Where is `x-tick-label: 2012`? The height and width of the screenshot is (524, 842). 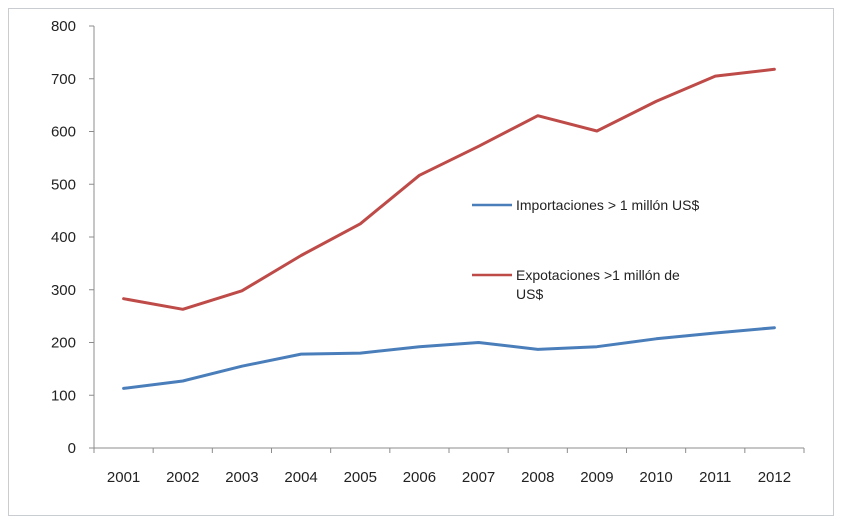
x-tick-label: 2012 is located at coordinates (774, 477).